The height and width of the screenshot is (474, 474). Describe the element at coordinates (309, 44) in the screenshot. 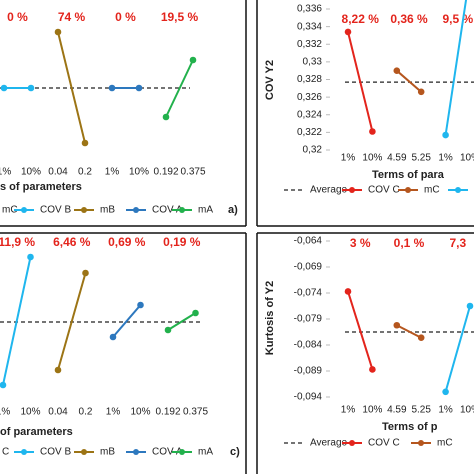

I see `y-tick-label: 0,332` at that location.